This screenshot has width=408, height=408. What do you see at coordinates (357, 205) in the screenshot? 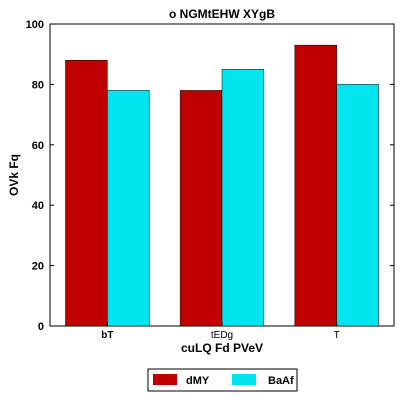
I see `bar-baaf-t` at bounding box center [357, 205].